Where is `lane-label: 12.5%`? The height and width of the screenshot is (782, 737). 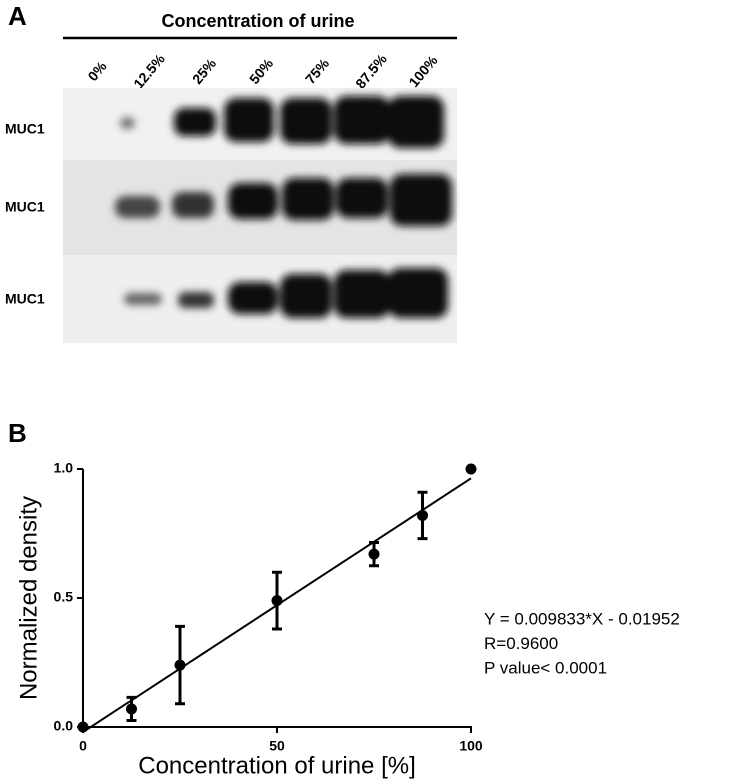
lane-label: 12.5% is located at coordinates (149, 70).